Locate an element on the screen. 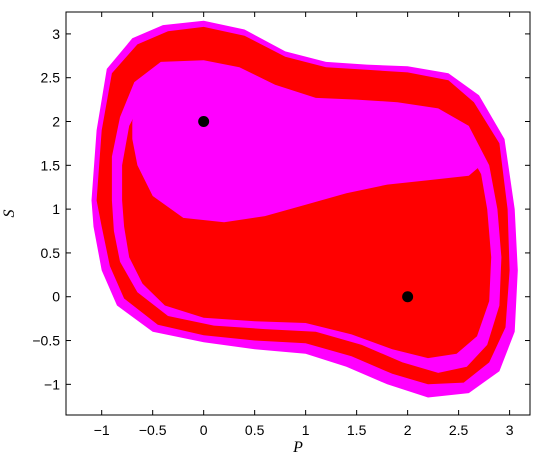 The width and height of the screenshot is (550, 464). y-tick-label: −0.5 is located at coordinates (46, 341).